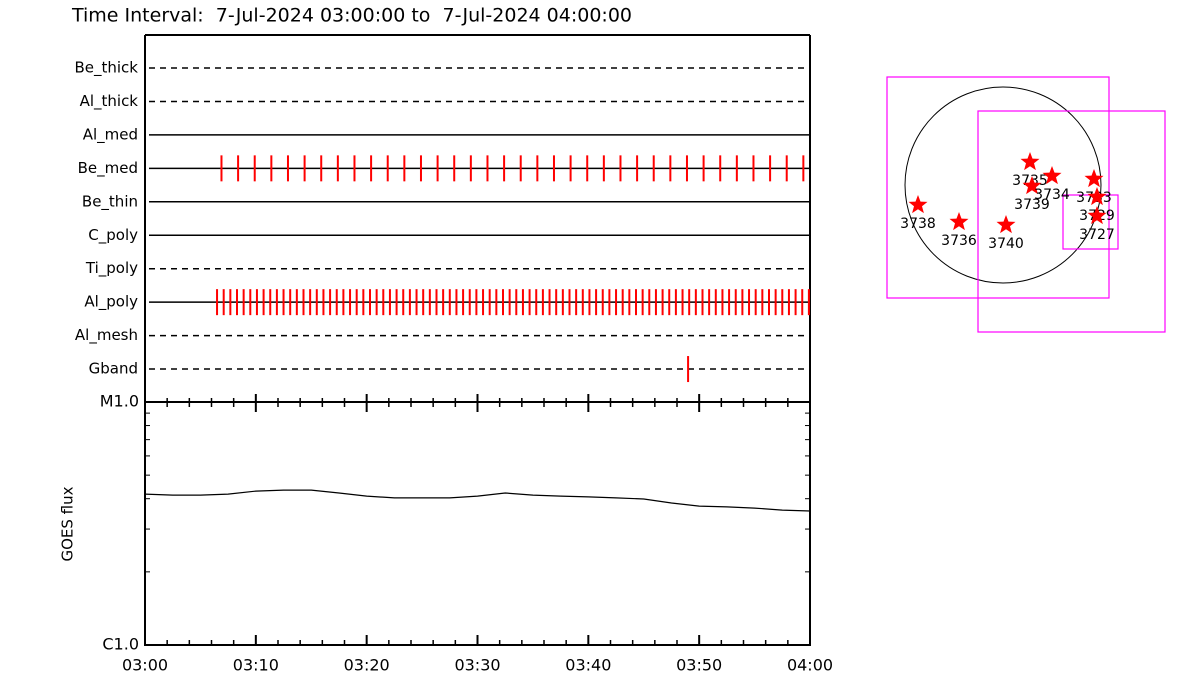 This screenshot has height=700, width=1200. I want to click on row-label: Gband, so click(113, 369).